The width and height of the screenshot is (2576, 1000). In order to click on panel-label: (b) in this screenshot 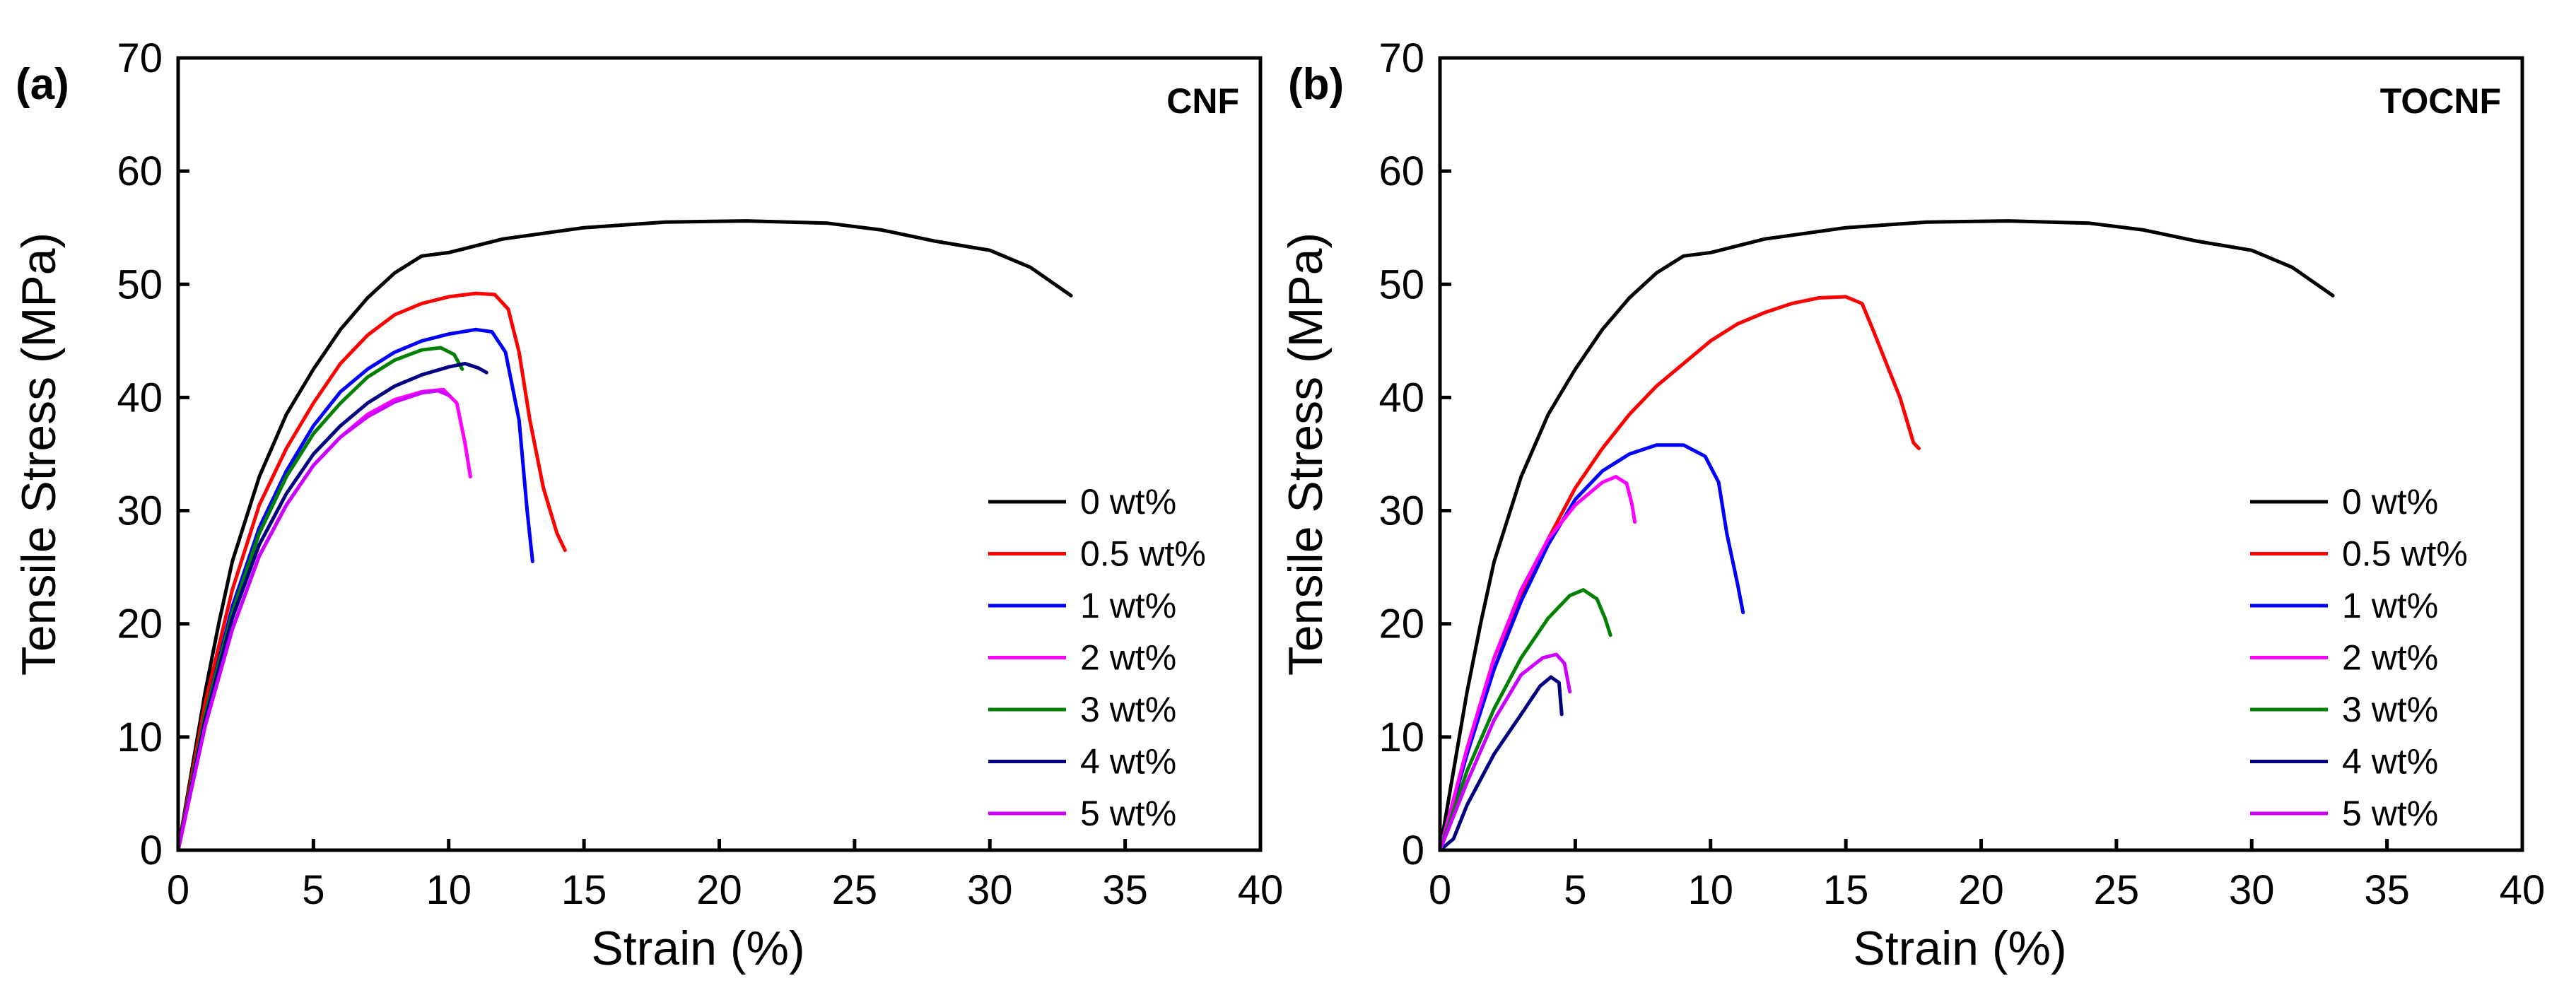, I will do `click(1316, 85)`.